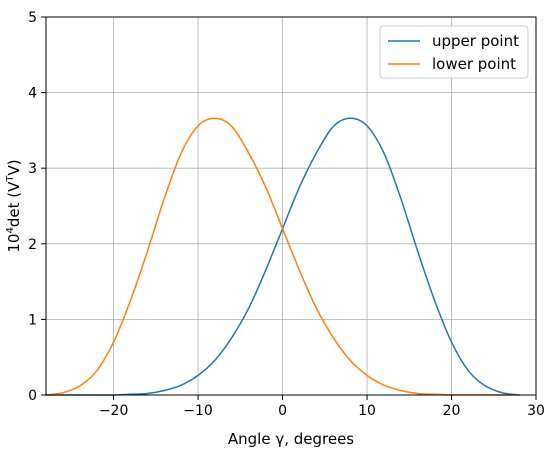  I want to click on x-tick-label: −20, so click(114, 411).